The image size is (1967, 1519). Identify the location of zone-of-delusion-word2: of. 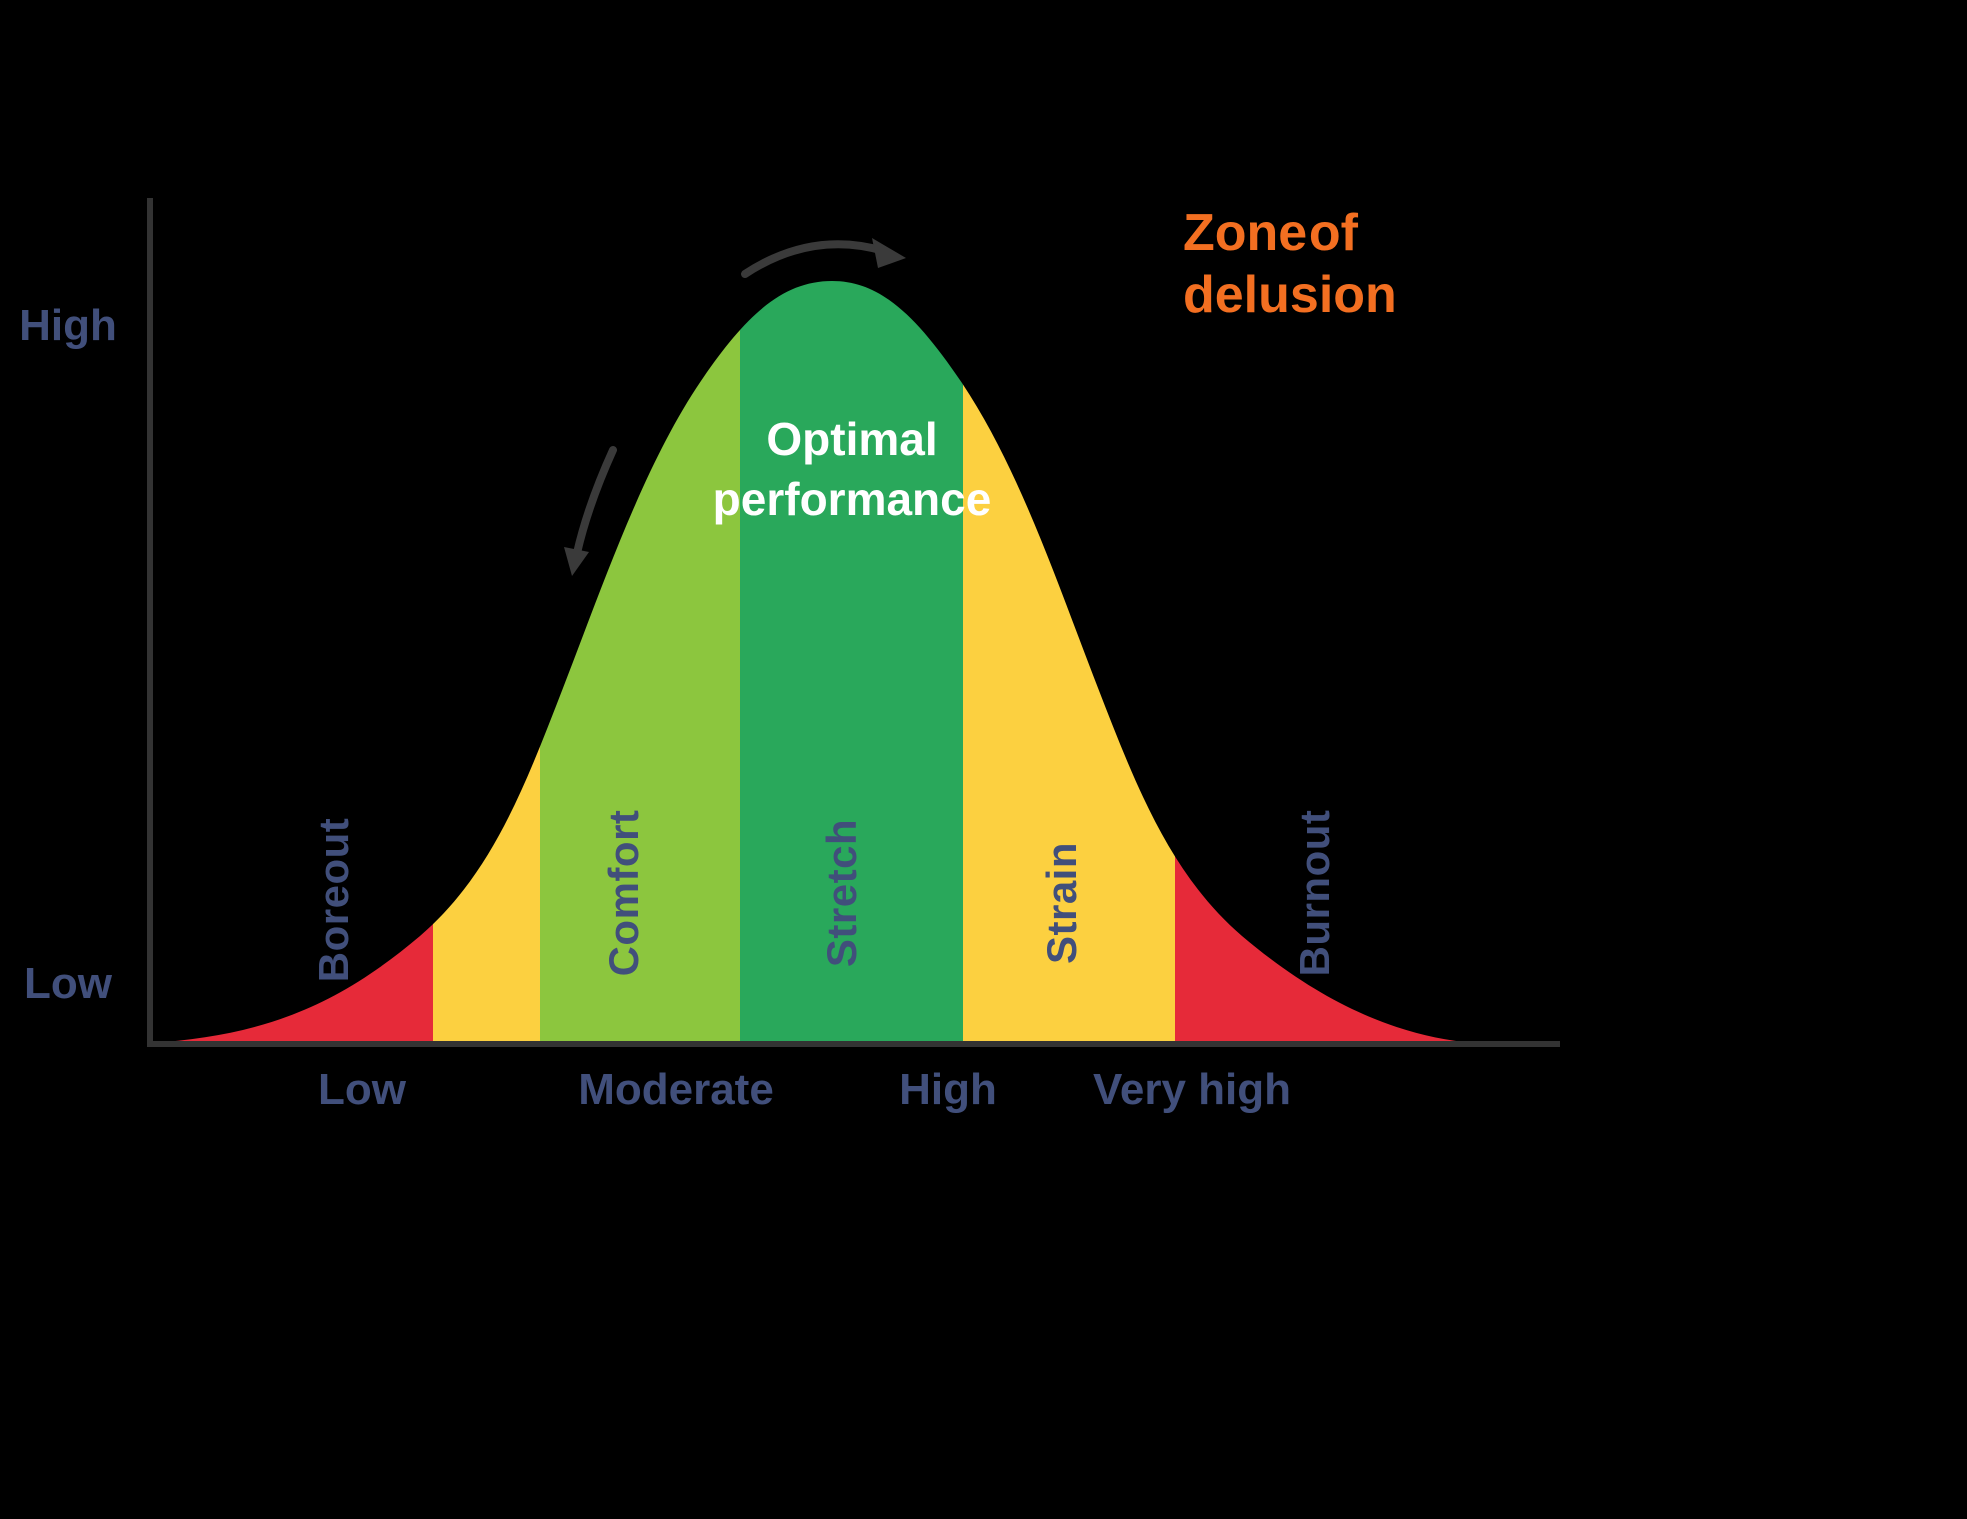
(1334, 233).